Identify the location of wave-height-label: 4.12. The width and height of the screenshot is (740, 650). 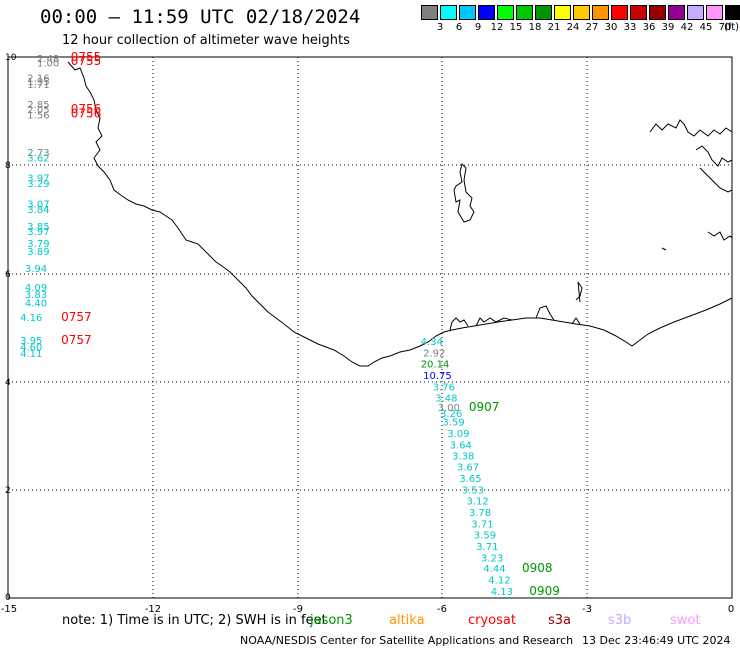
(499, 581).